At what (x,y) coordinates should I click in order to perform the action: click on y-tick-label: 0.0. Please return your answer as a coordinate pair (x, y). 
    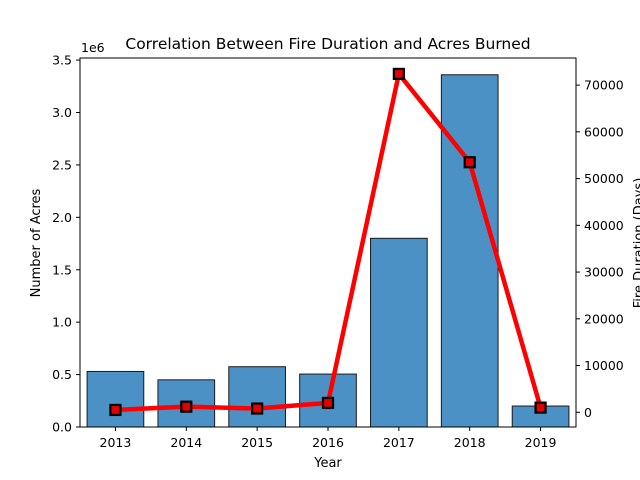
    Looking at the image, I should click on (62, 427).